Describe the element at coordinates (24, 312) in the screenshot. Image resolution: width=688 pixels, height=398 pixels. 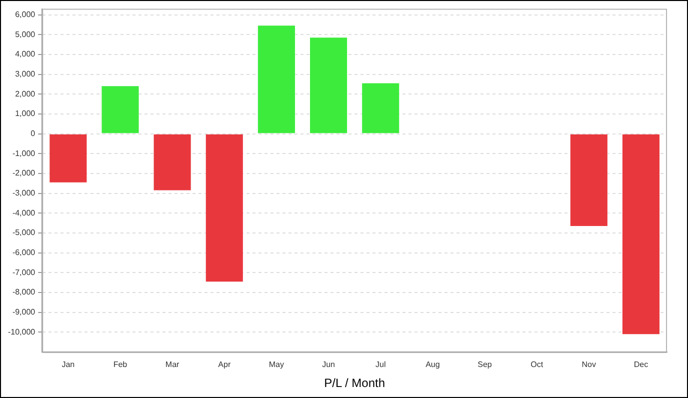
I see `y-tick-label: -9,000` at that location.